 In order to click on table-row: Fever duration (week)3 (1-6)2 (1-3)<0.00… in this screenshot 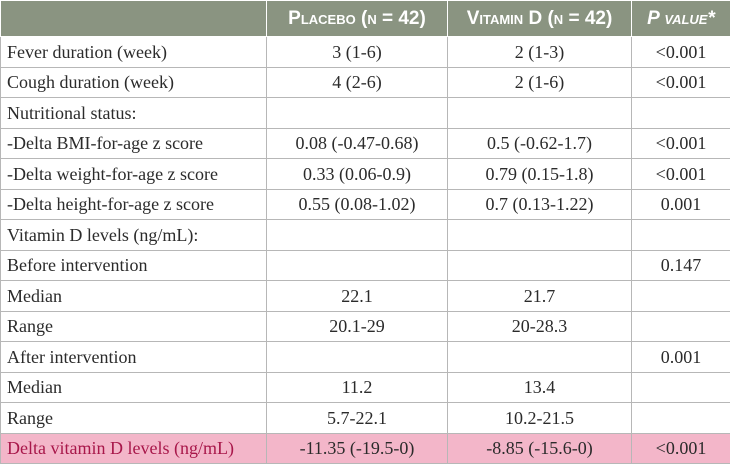, I will do `click(365, 52)`.